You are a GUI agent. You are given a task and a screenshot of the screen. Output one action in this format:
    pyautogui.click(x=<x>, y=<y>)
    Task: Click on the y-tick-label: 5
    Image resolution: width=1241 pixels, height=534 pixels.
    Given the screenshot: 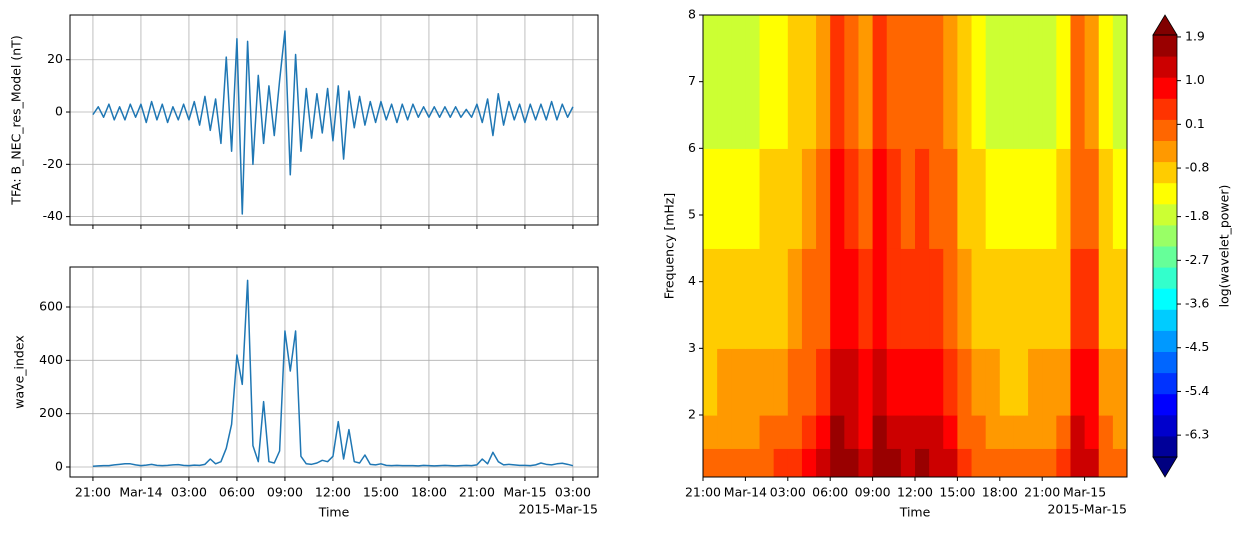 What is the action you would take?
    pyautogui.click(x=692, y=214)
    